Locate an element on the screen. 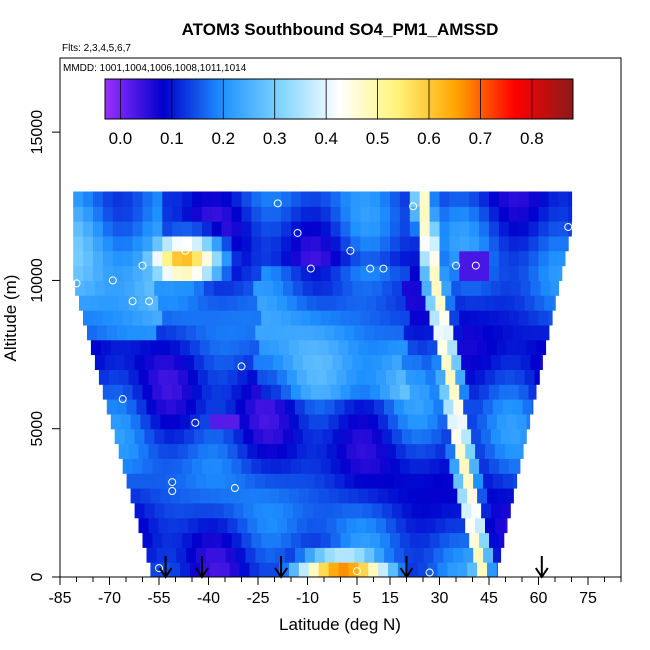 The width and height of the screenshot is (650, 650). x-axis: -85 -70 -55 -40 -25 -10 5 15 30 45 60 75 is located at coordinates (335, 592).